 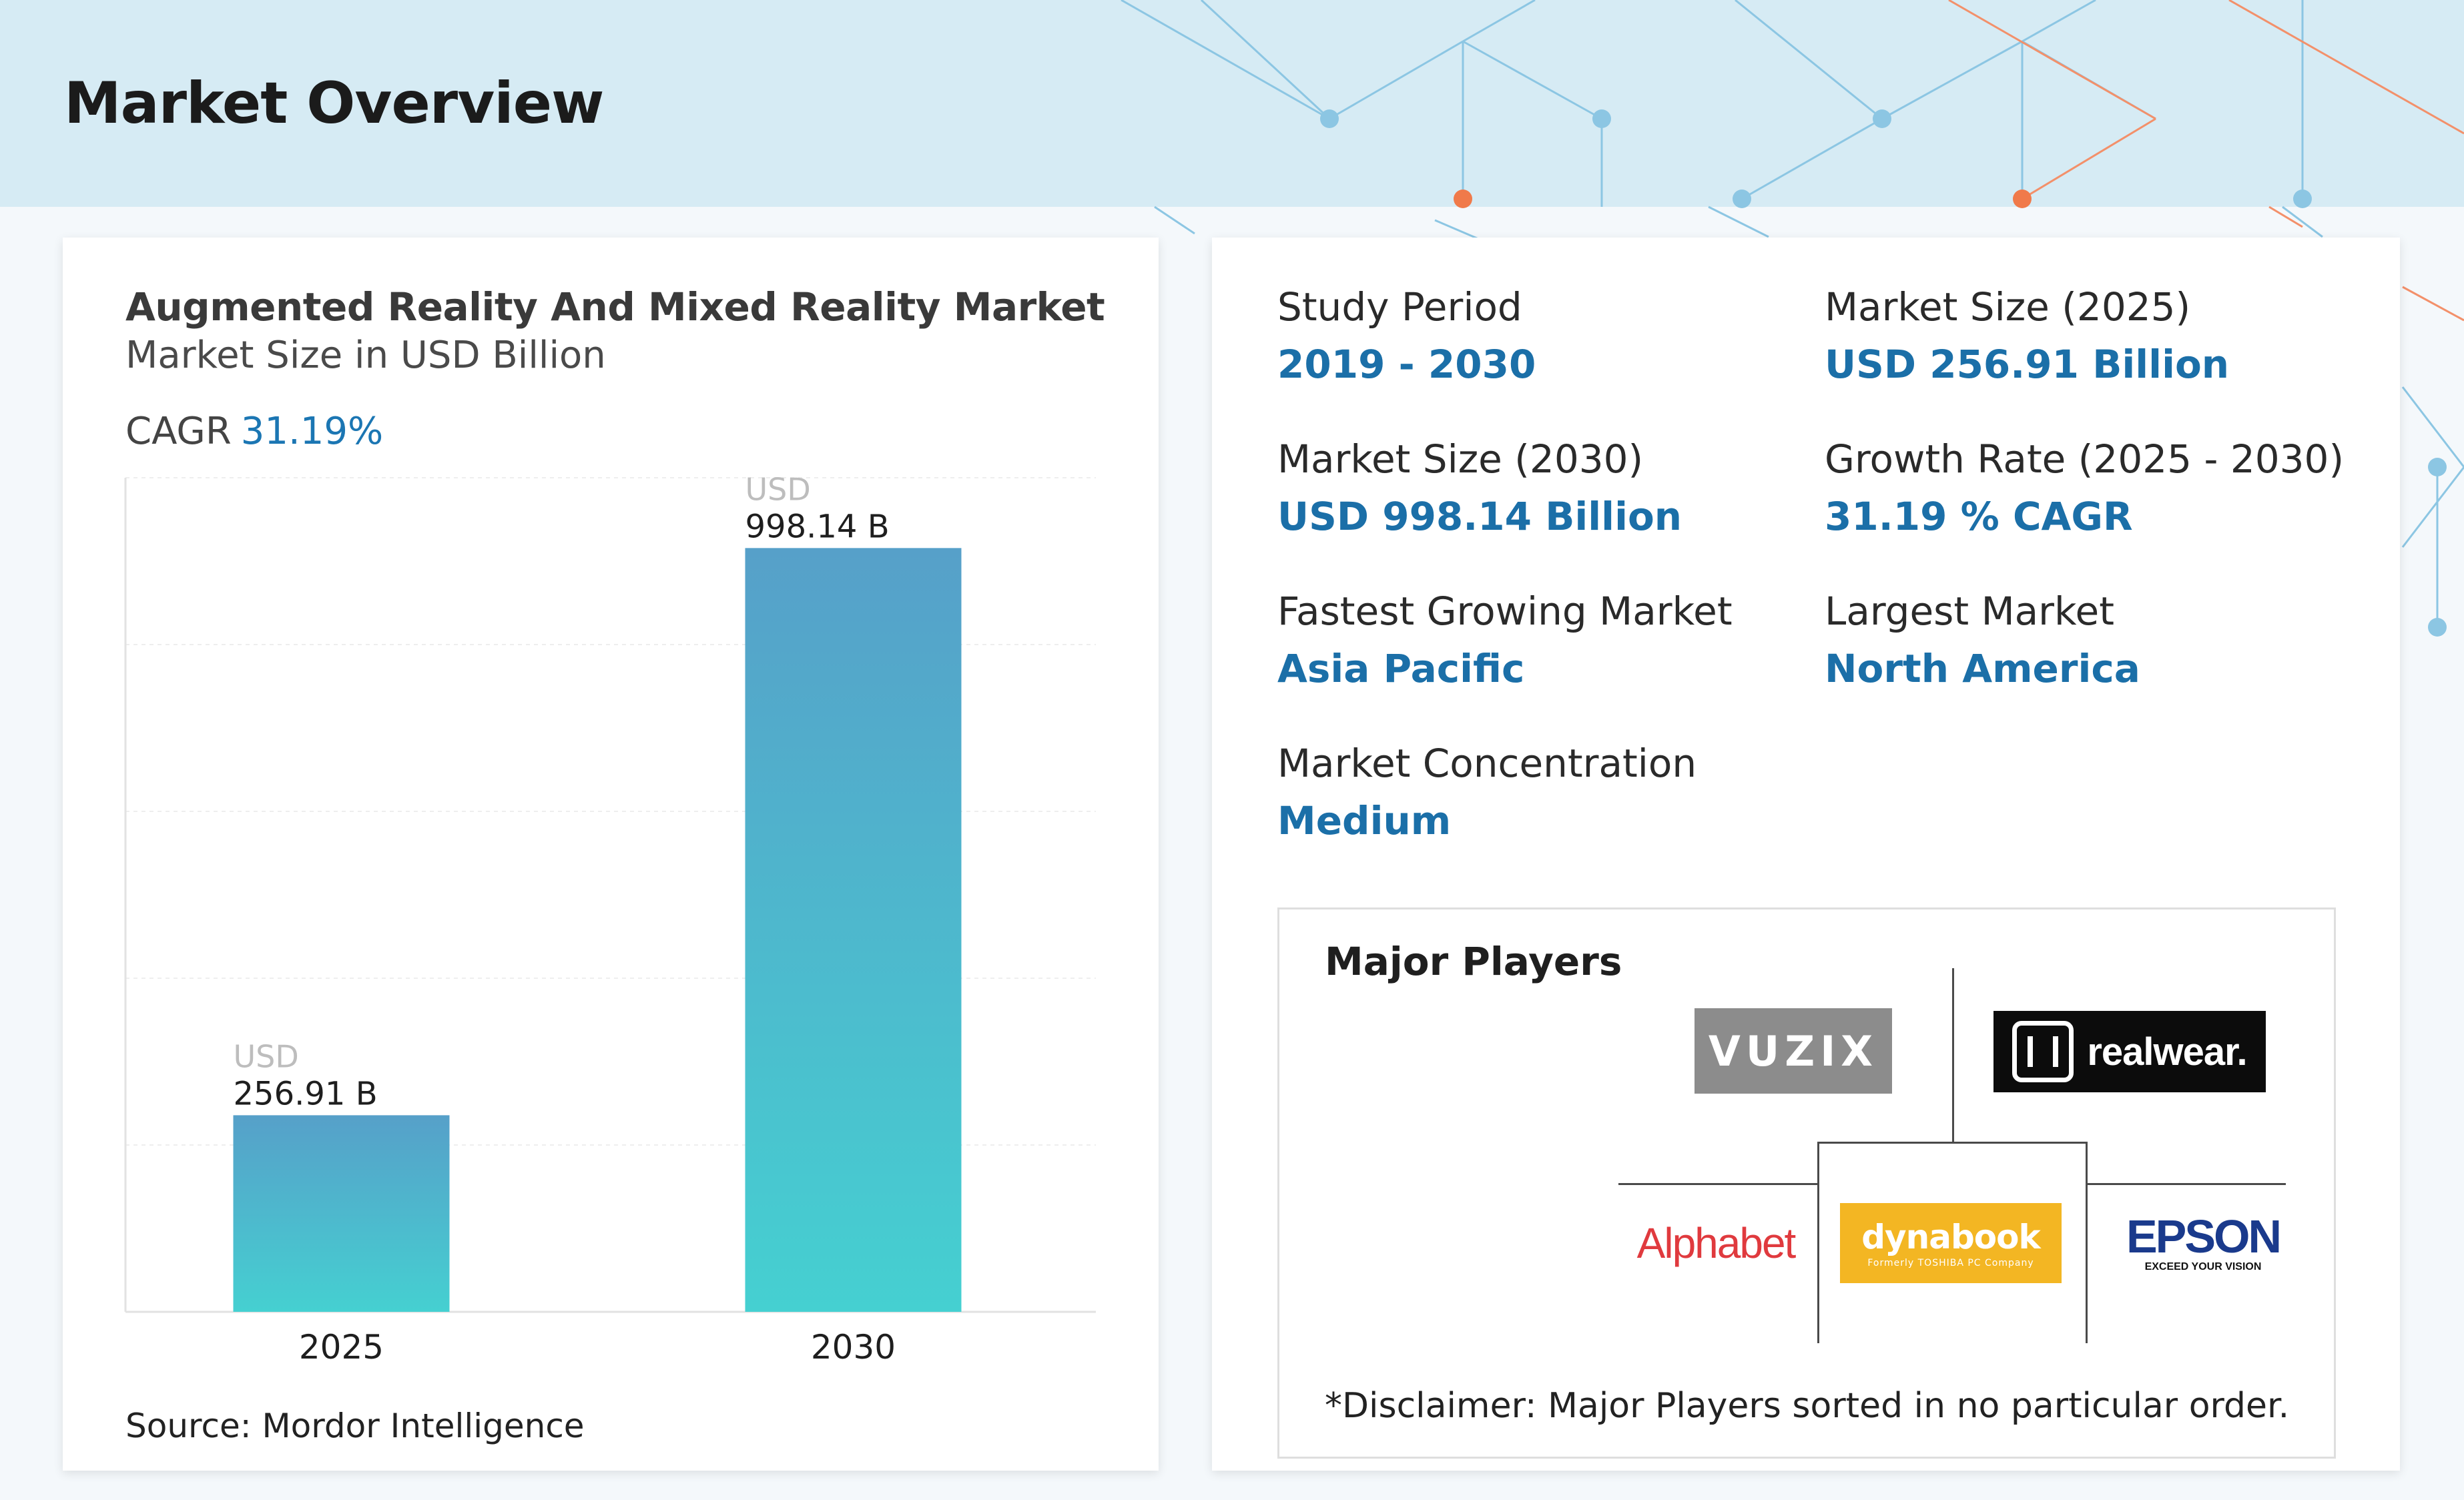 I want to click on stat-value: USD 256.91 Billion, so click(x=2027, y=364).